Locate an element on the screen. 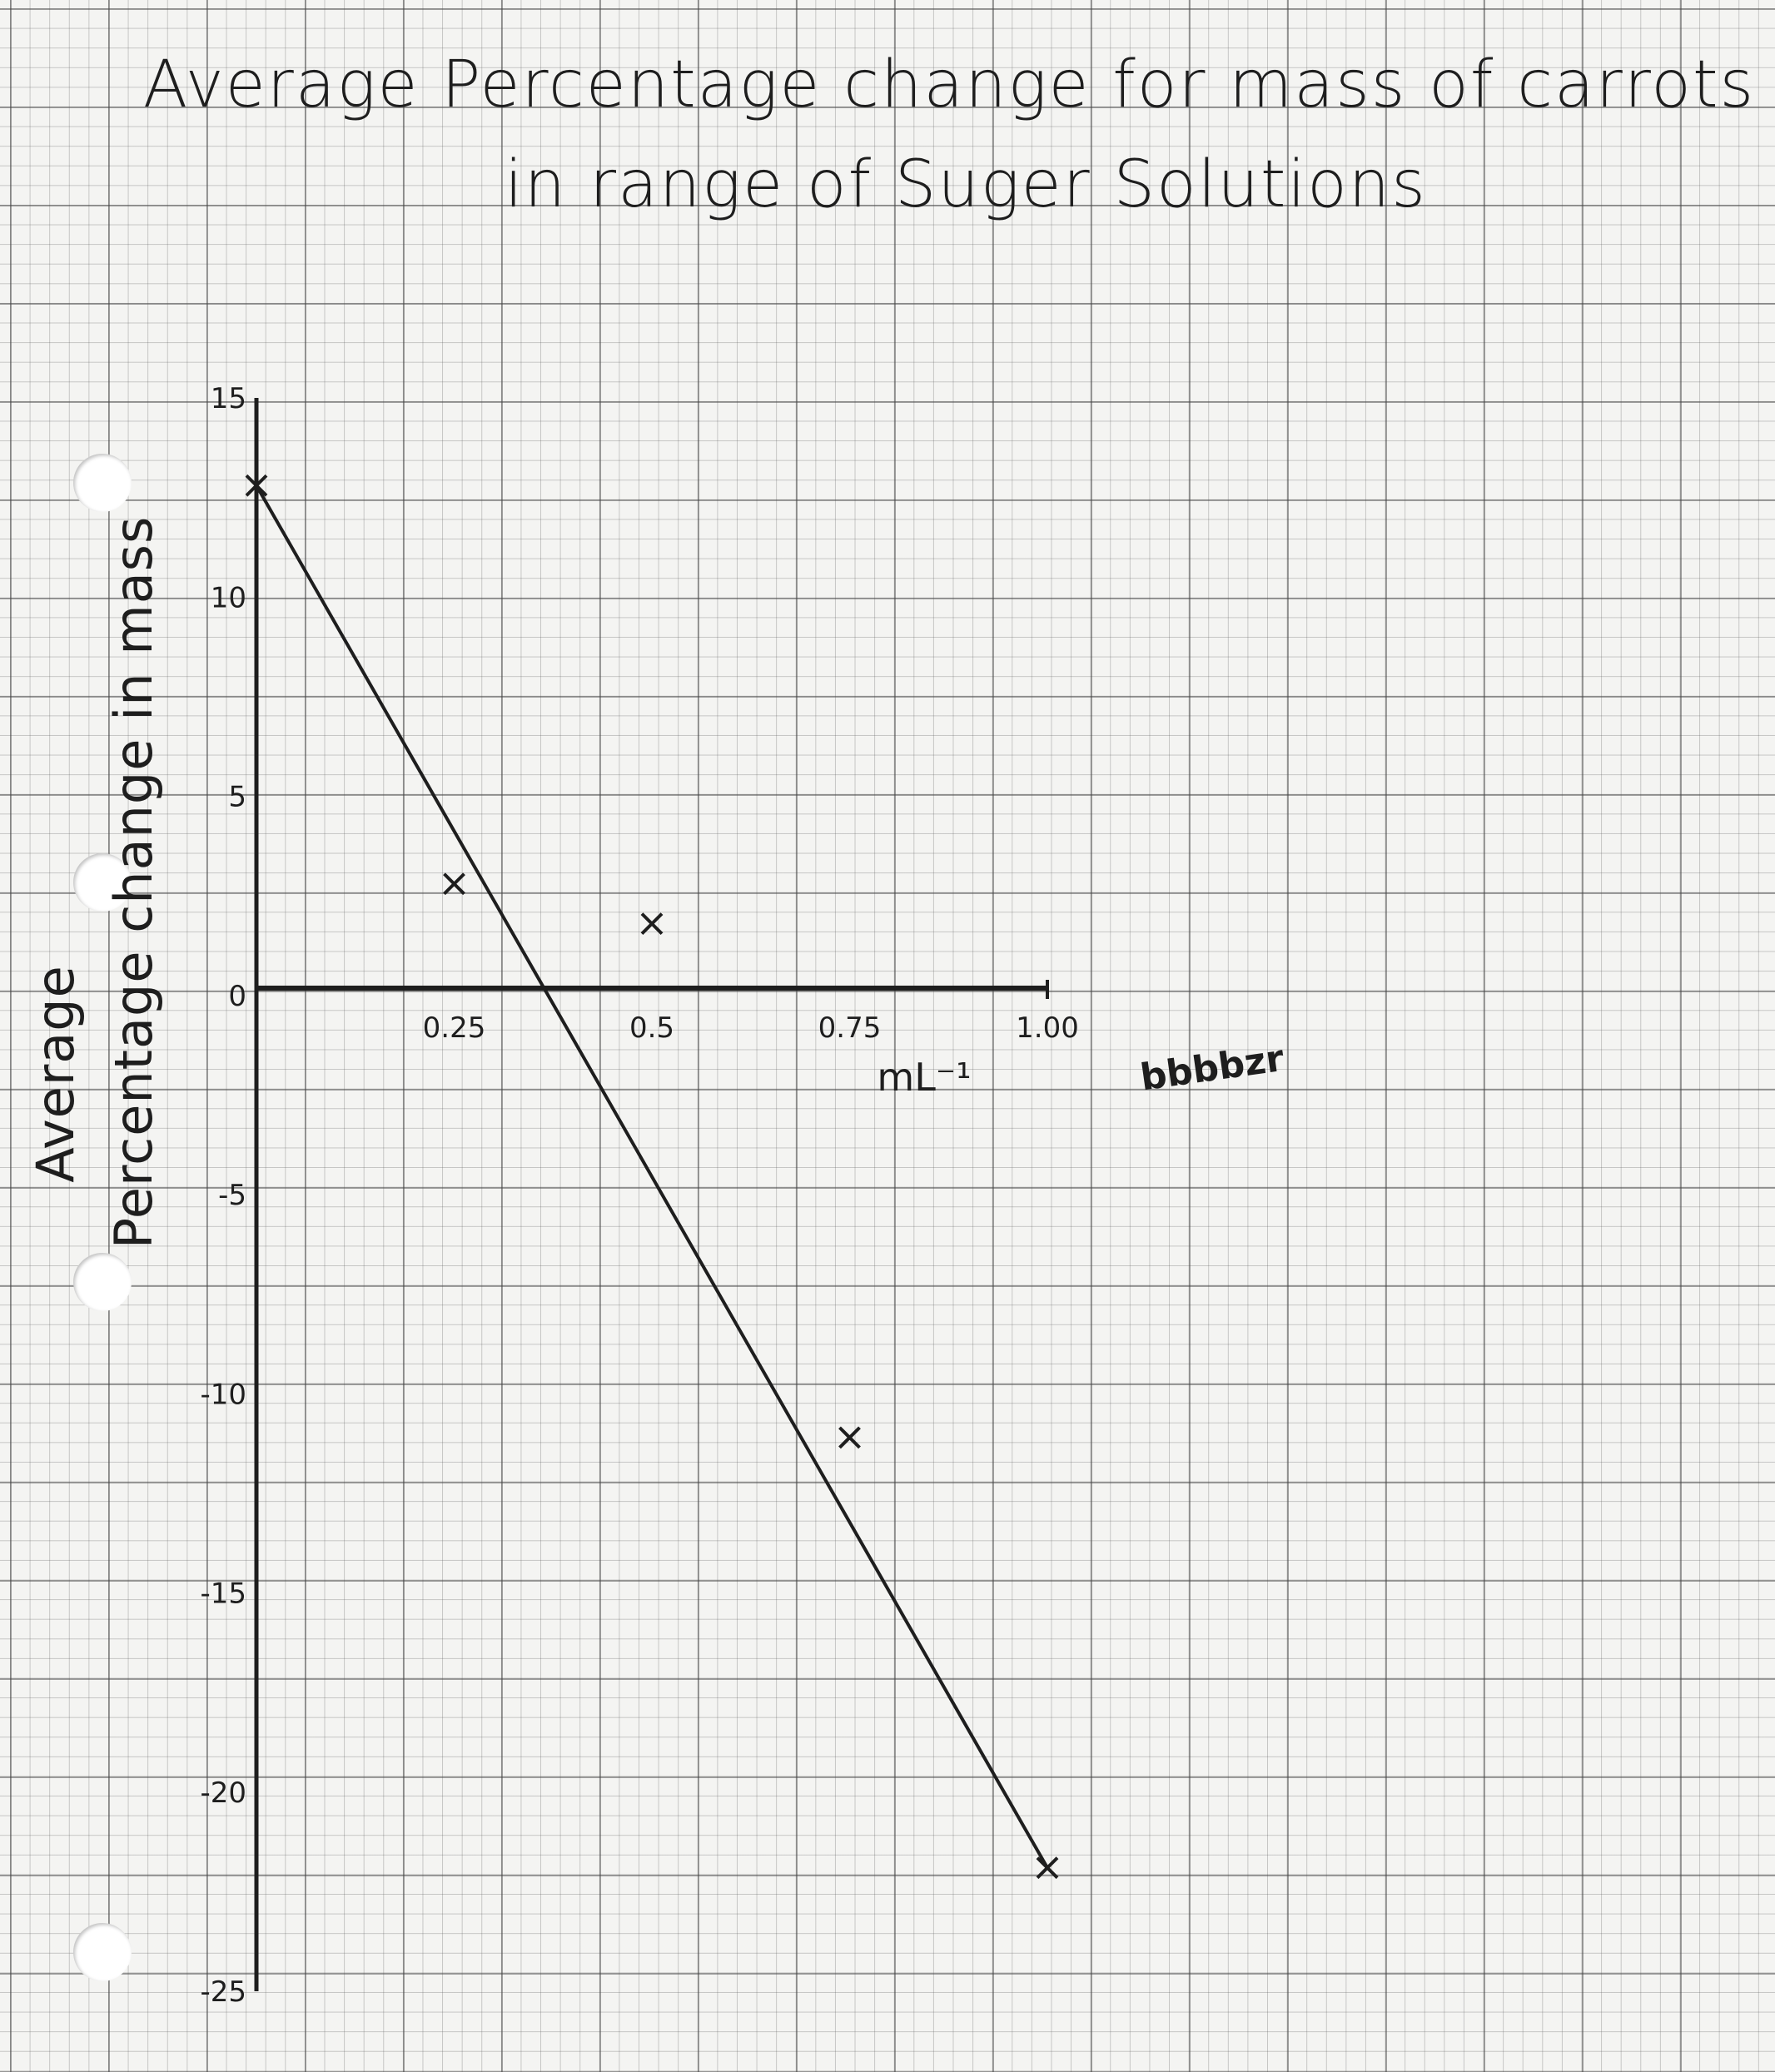 Image resolution: width=1775 pixels, height=2072 pixels. y-tick-label: 0 is located at coordinates (237, 996).